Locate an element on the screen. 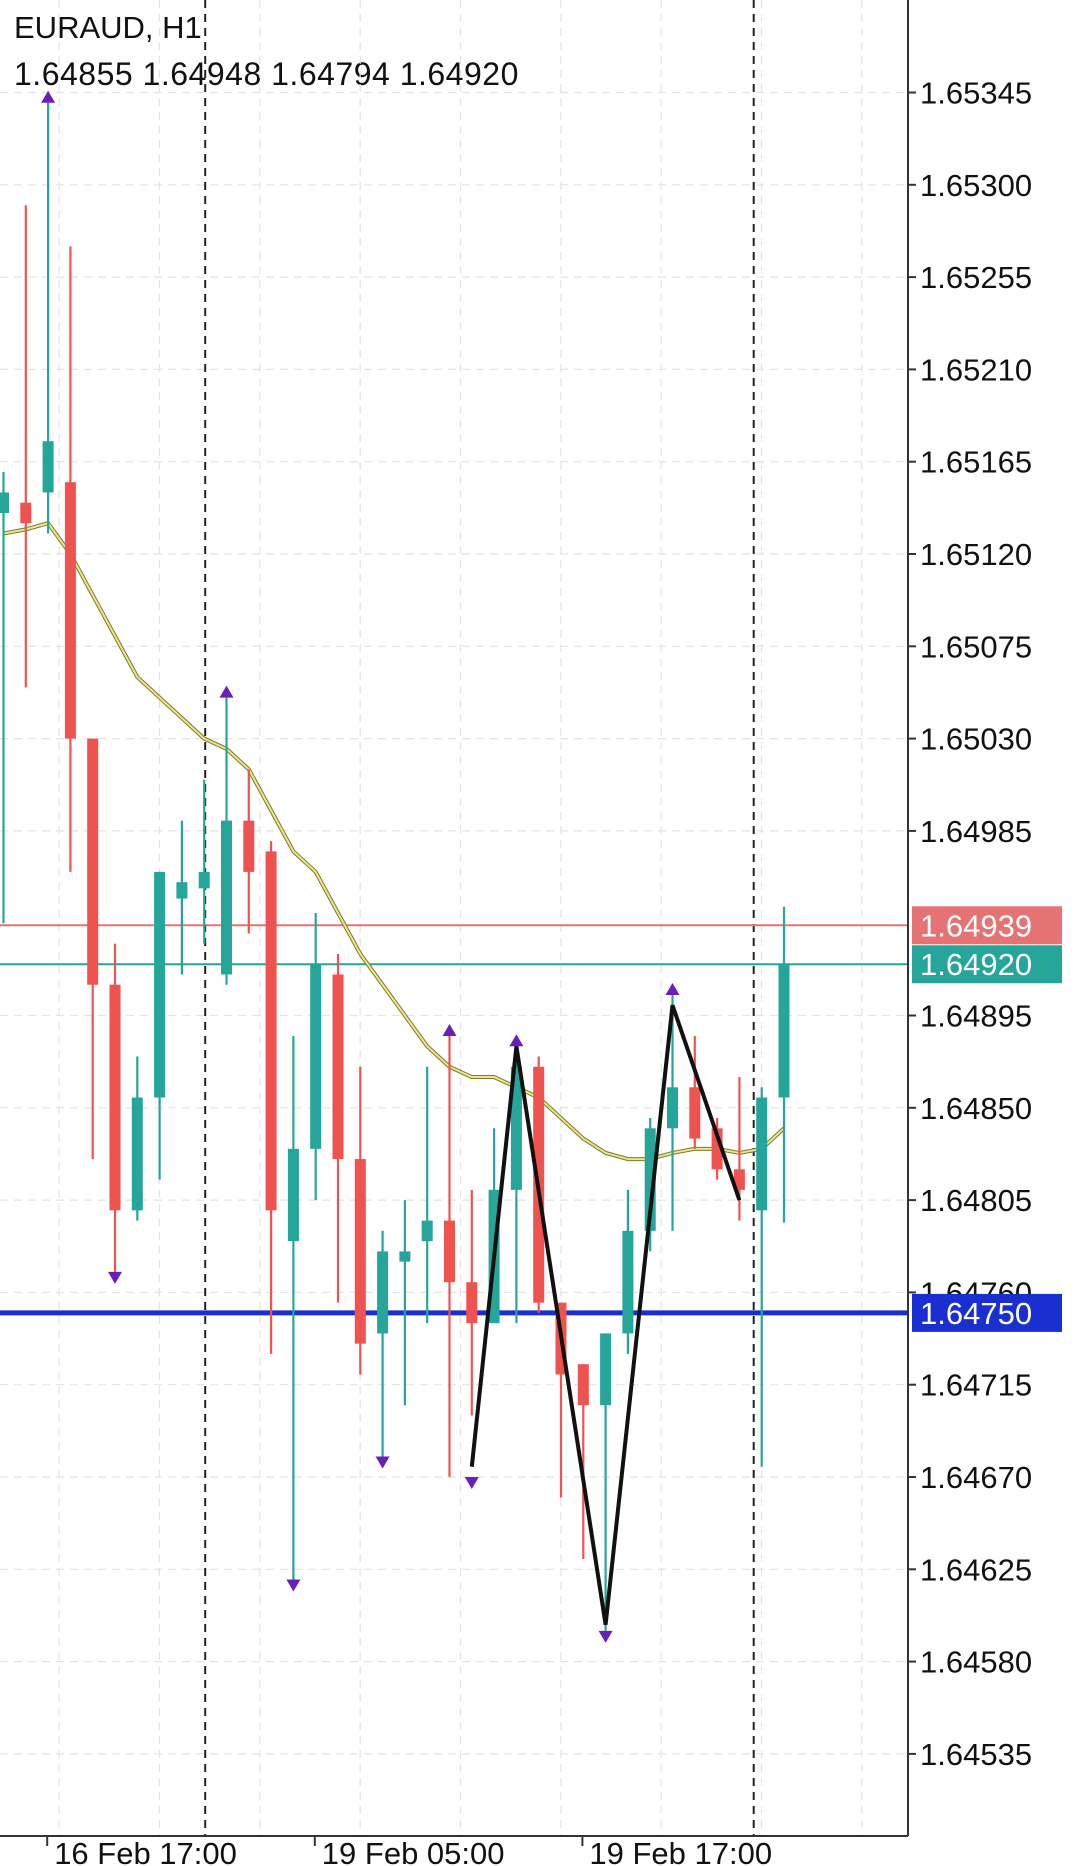 This screenshot has height=1866, width=1080. price-tick-label: 1.65255 is located at coordinates (976, 277).